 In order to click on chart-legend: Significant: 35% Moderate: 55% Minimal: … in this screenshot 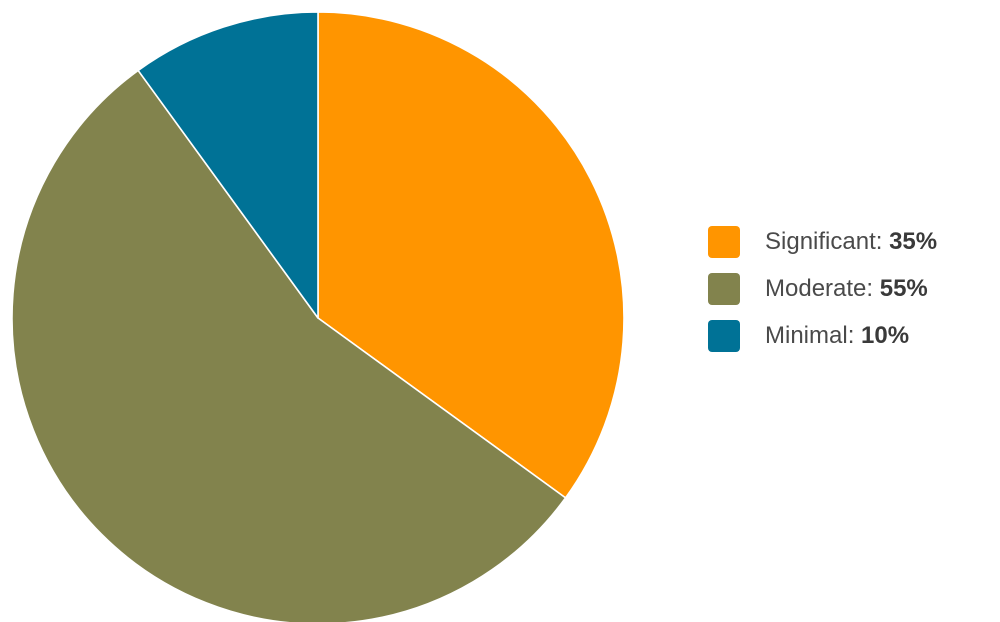, I will do `click(854, 296)`.